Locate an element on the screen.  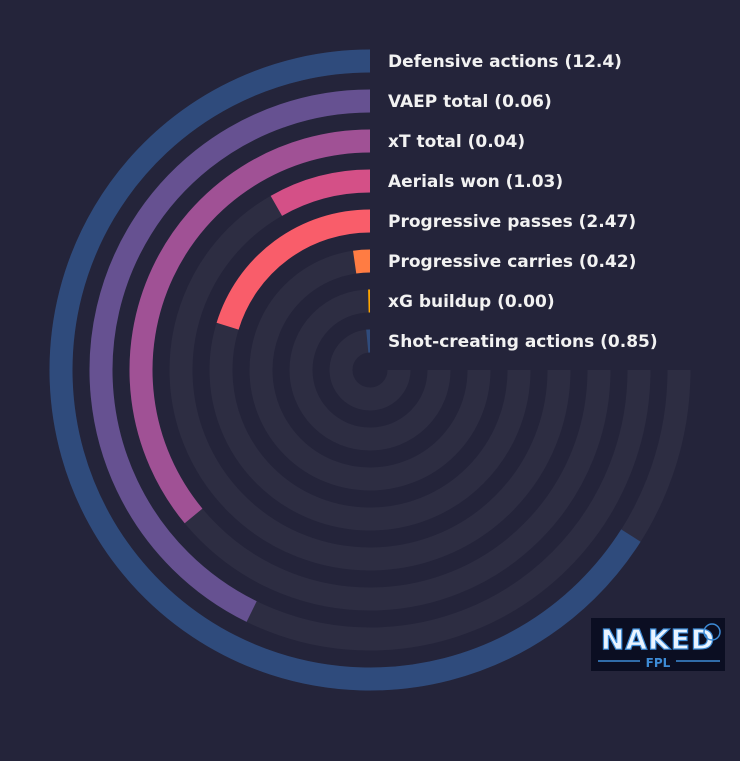
series-label-2: VAEP total (0.06) is located at coordinates (470, 102).